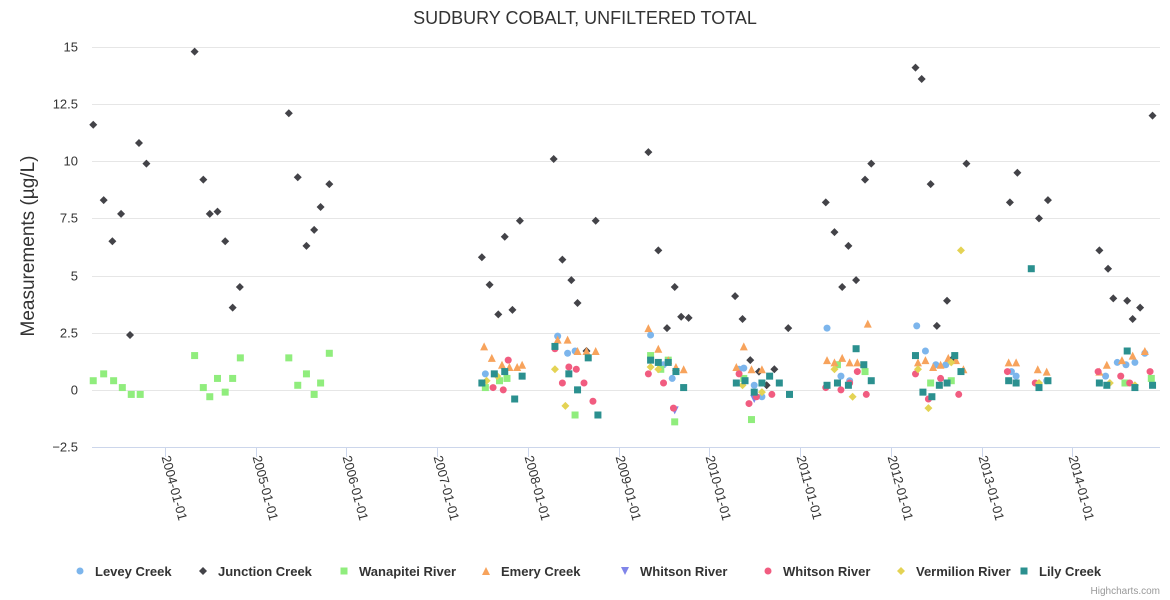 The image size is (1170, 600). Describe the element at coordinates (1061, 571) in the screenshot. I see `legend-item: Lily Creek` at that location.